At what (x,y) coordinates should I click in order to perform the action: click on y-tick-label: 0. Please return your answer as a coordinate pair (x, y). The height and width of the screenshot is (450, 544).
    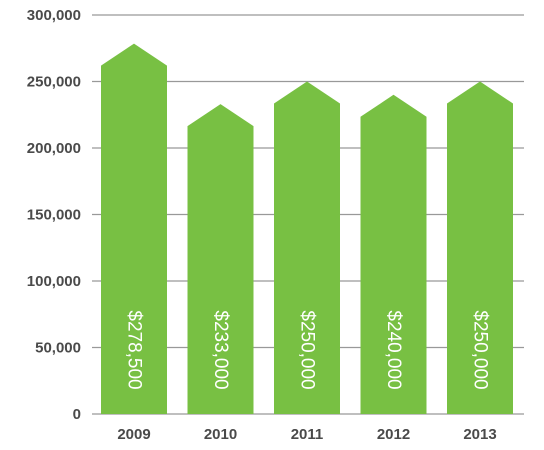
    Looking at the image, I should click on (77, 414).